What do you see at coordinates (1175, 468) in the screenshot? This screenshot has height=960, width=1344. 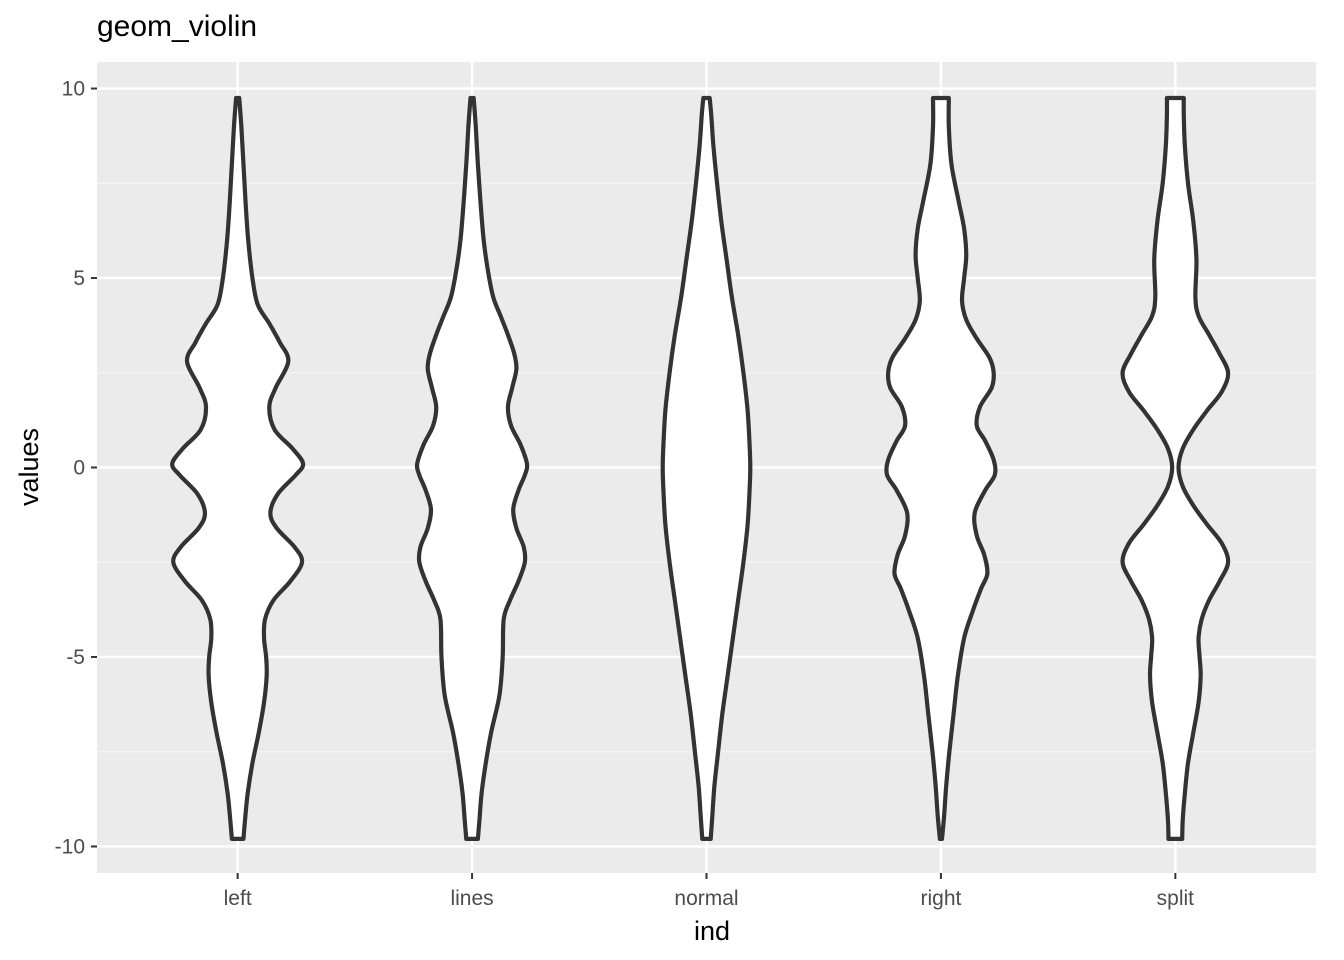 I see `violin-split` at bounding box center [1175, 468].